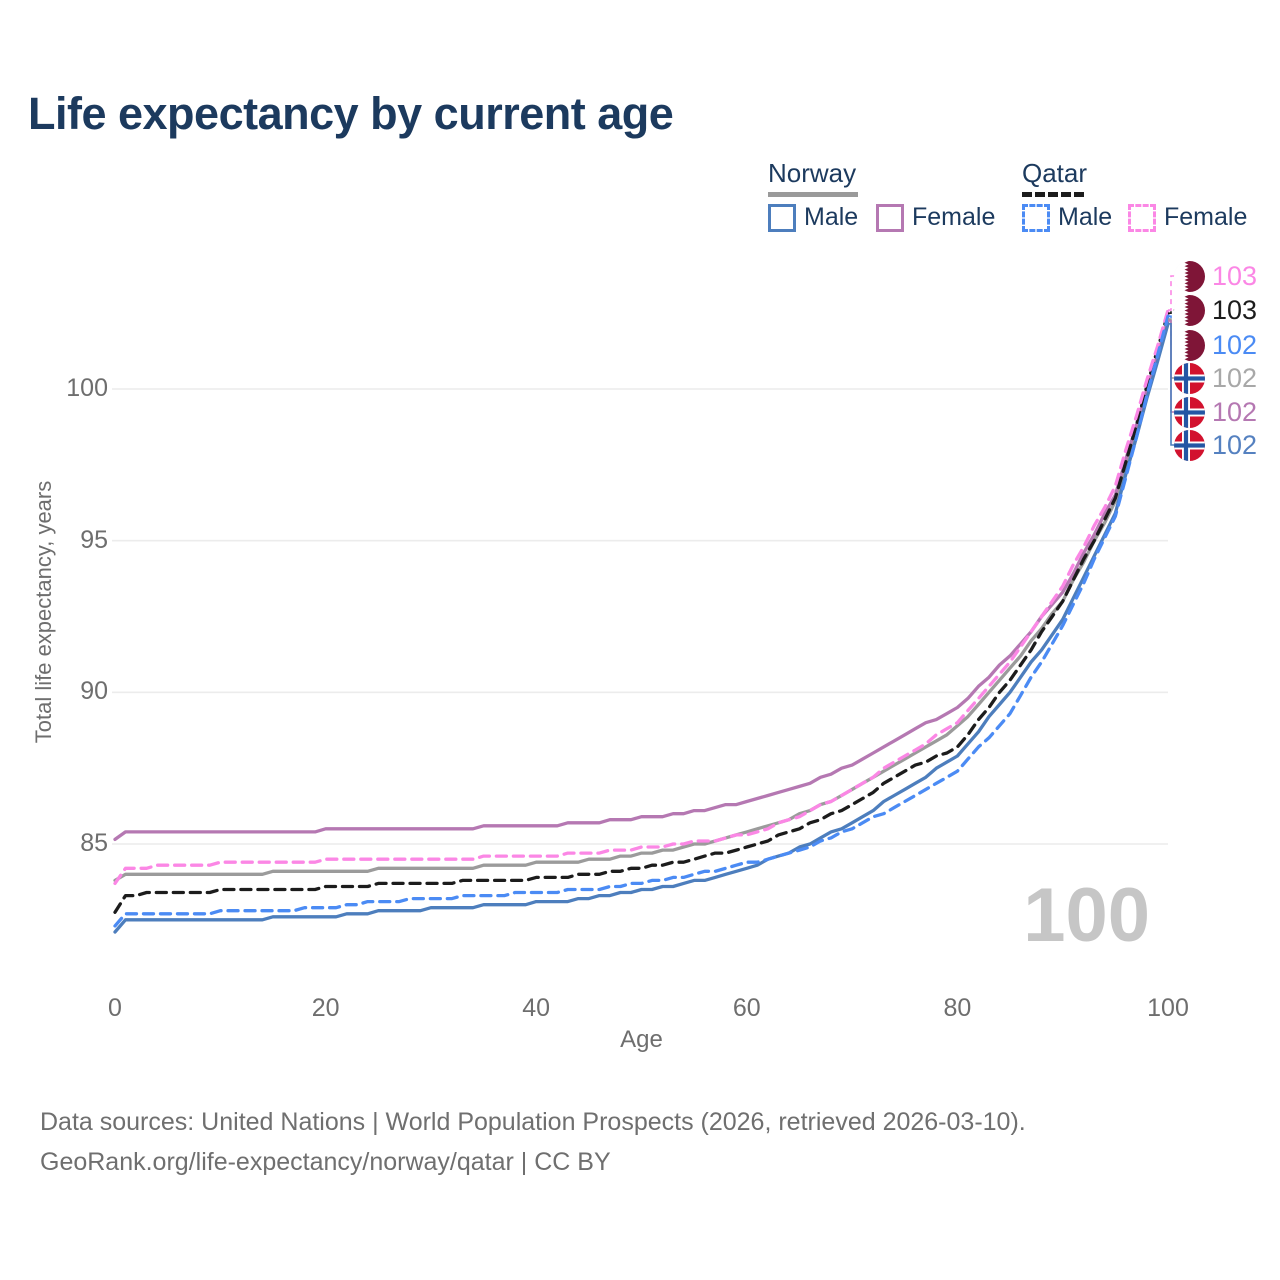  What do you see at coordinates (115, 1008) in the screenshot?
I see `x-tick-label: 0` at bounding box center [115, 1008].